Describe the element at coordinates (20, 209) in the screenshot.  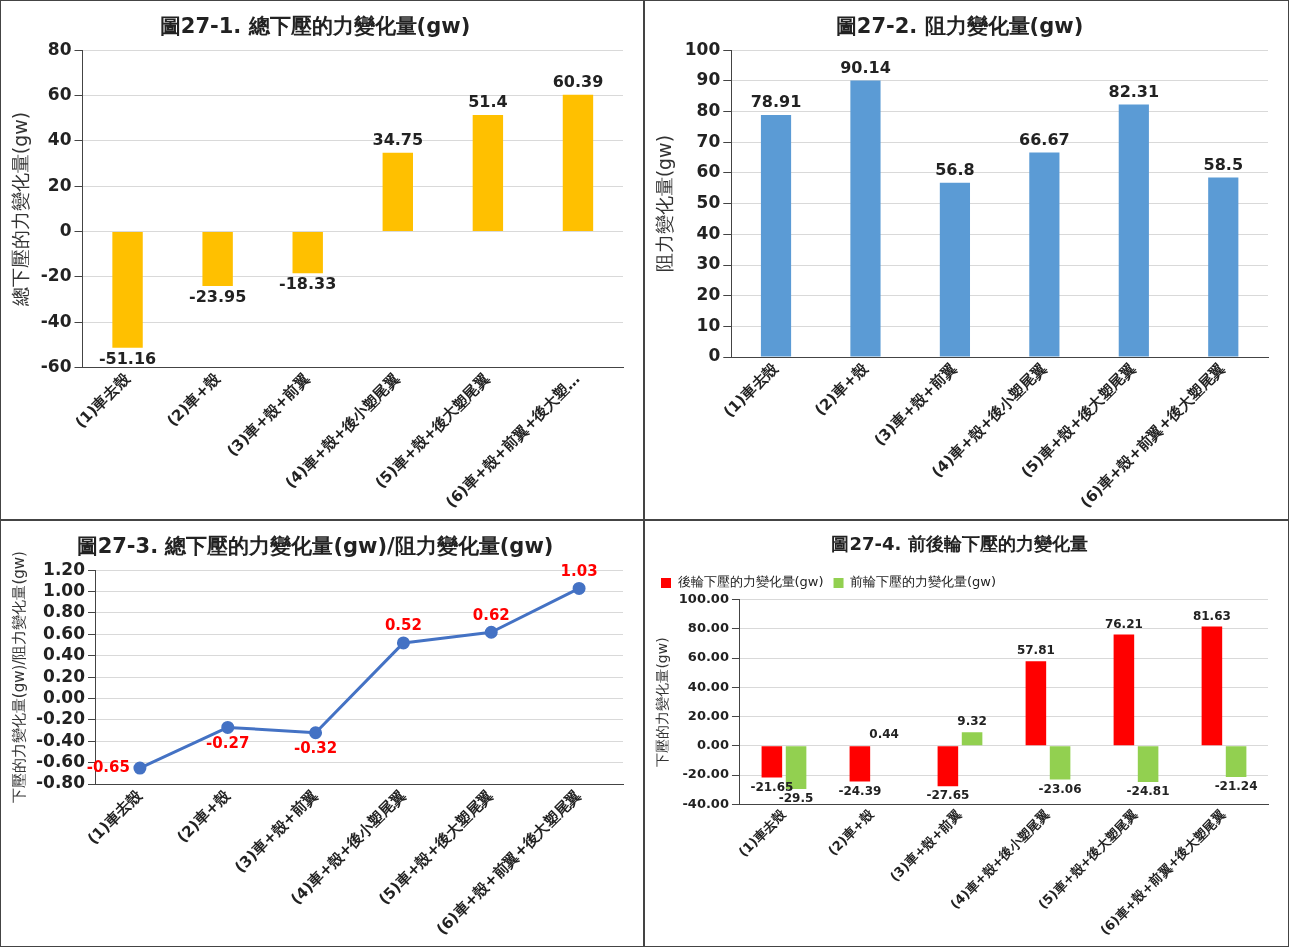
I see `y-axis-title: 總下壓的力變化量(gw)` at that location.